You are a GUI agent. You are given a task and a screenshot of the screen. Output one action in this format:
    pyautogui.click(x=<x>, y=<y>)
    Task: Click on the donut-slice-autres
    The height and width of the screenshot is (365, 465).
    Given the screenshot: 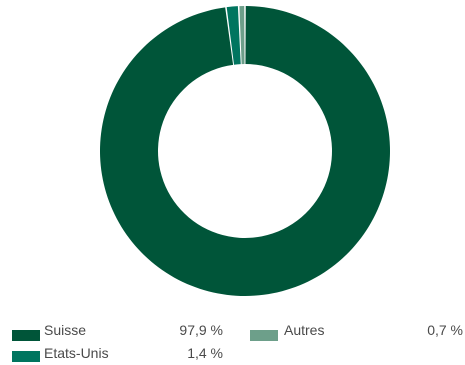 What is the action you would take?
    pyautogui.click(x=242, y=35)
    